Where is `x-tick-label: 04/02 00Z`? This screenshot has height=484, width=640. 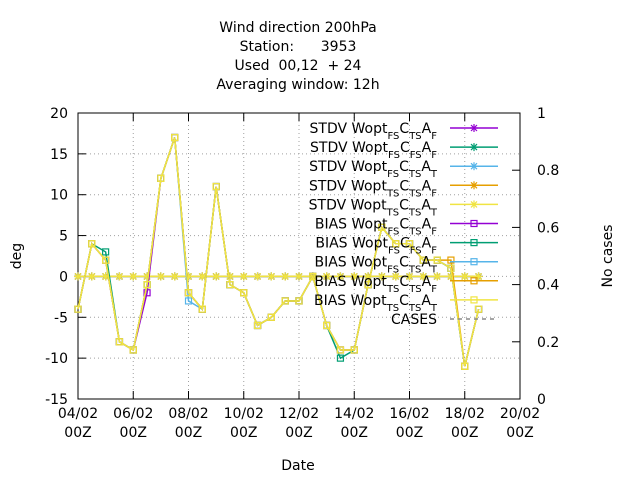
x-tick-label: 04/02 00Z is located at coordinates (78, 423).